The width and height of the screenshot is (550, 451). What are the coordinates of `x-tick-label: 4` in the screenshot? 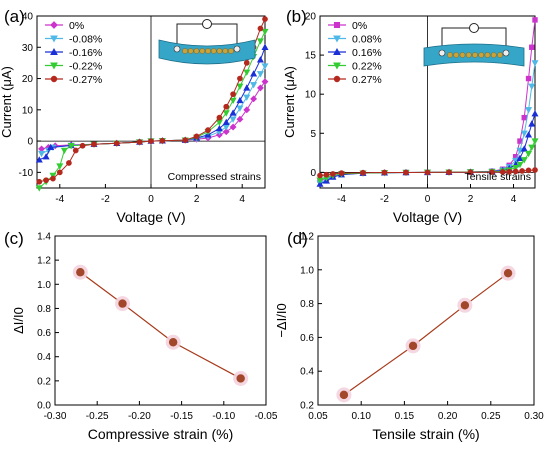 It's located at (242, 199).